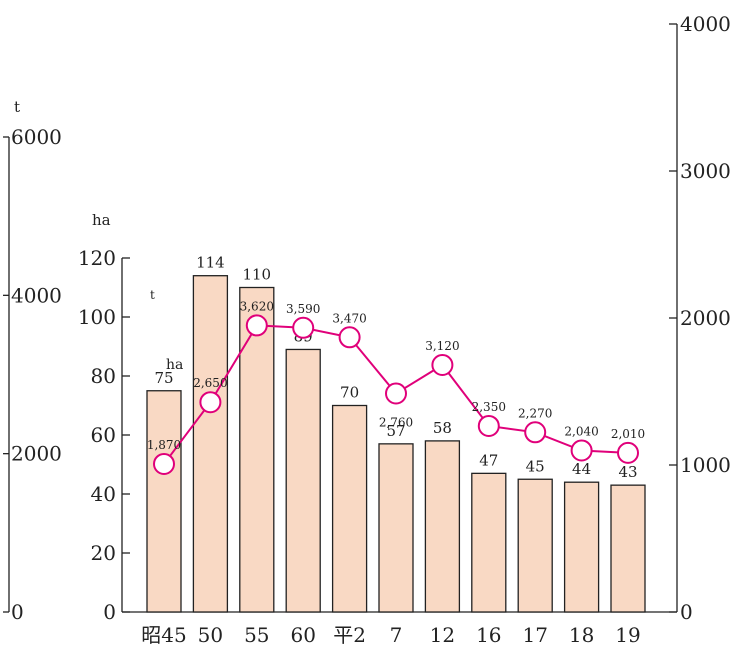 The image size is (740, 649). What do you see at coordinates (349, 635) in the screenshot?
I see `category-label: 平2` at bounding box center [349, 635].